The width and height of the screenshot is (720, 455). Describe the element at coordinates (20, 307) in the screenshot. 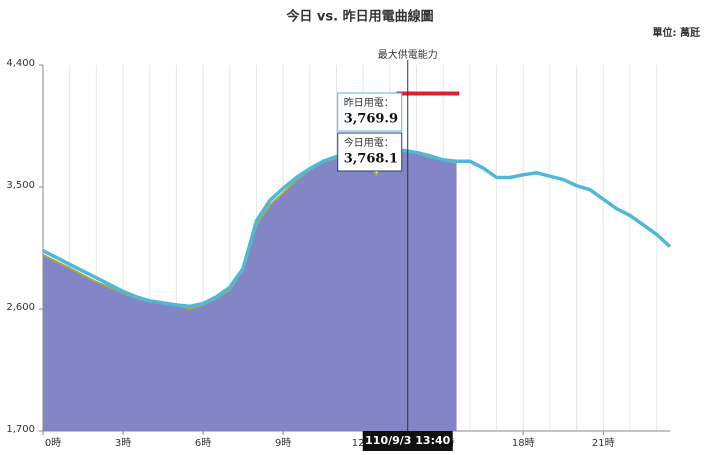

I see `y-tick-label: 2,600` at that location.